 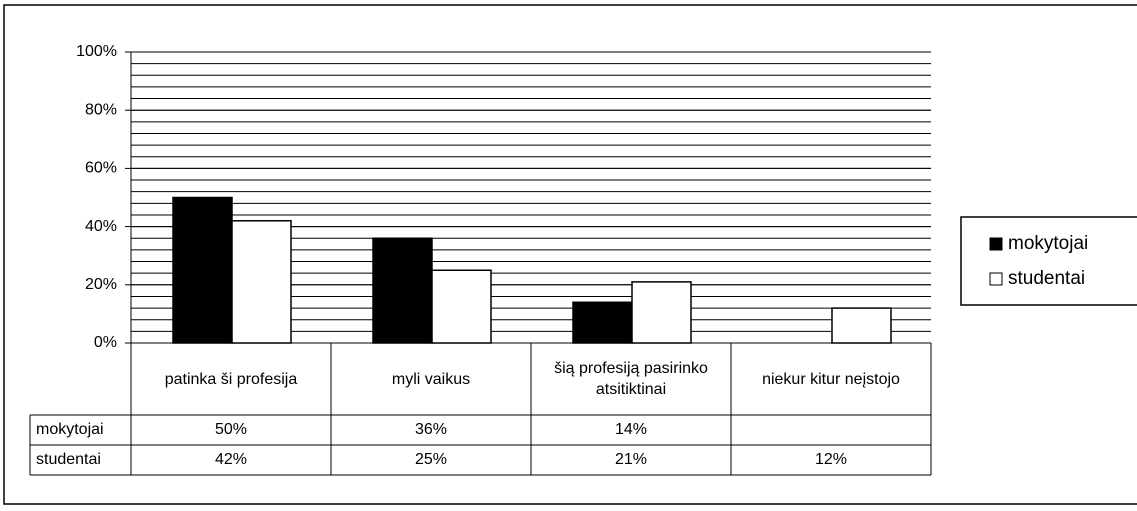 I want to click on table-value: 50%, so click(x=231, y=429).